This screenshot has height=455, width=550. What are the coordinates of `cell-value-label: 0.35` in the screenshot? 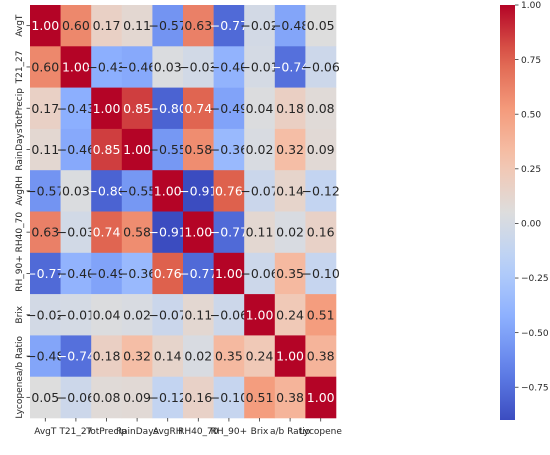 It's located at (229, 356).